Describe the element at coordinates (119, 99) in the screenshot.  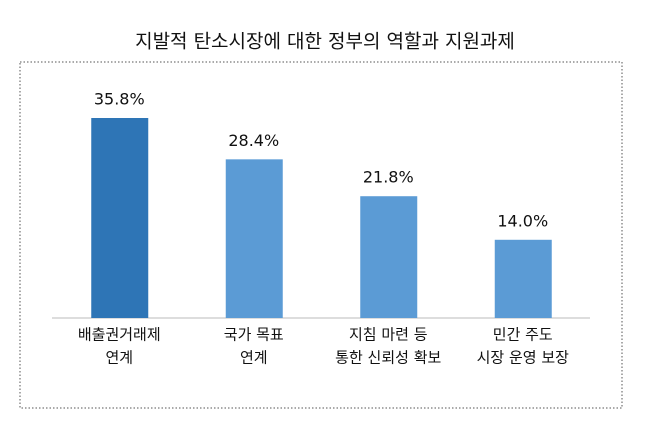
I see `value-label: 35.8%` at that location.